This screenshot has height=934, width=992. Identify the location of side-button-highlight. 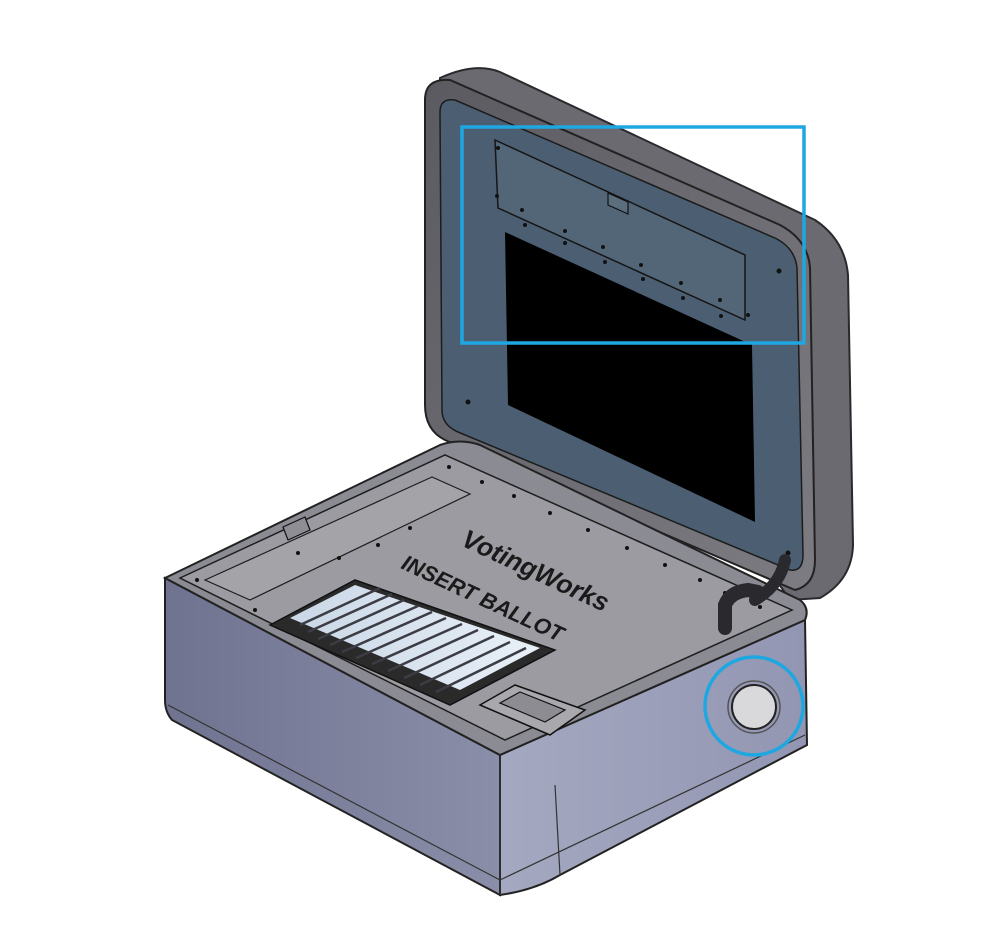
(754, 706).